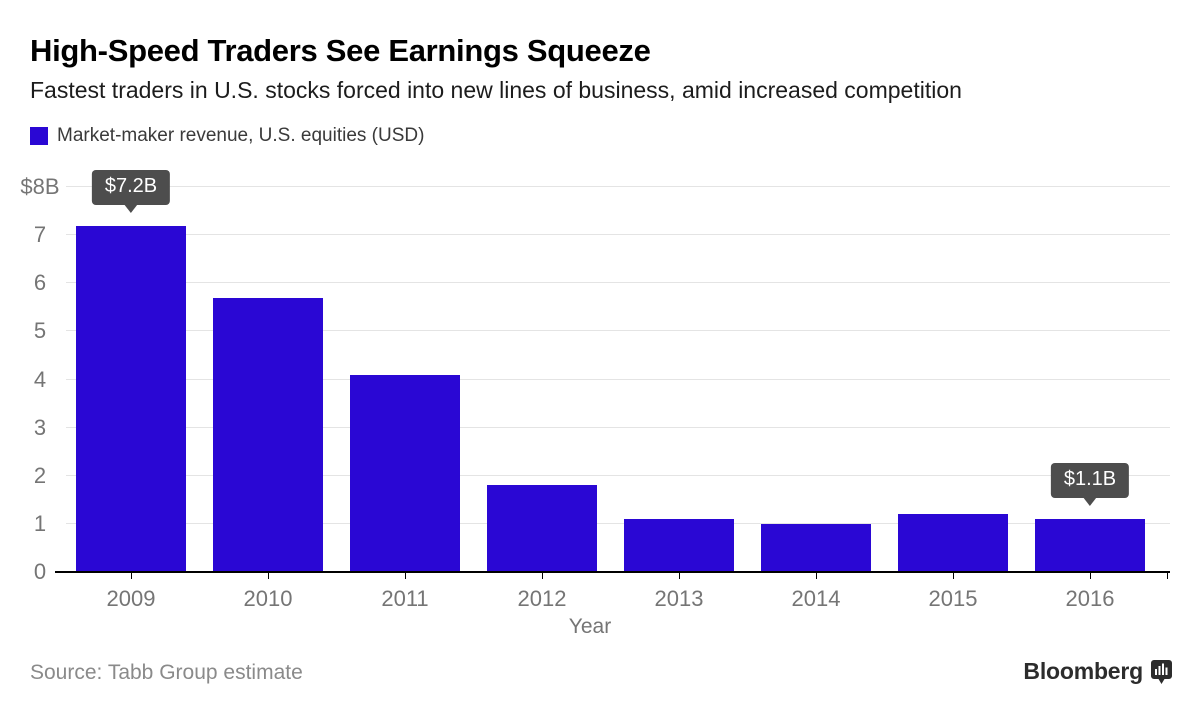  What do you see at coordinates (1090, 545) in the screenshot?
I see `bar-2016` at bounding box center [1090, 545].